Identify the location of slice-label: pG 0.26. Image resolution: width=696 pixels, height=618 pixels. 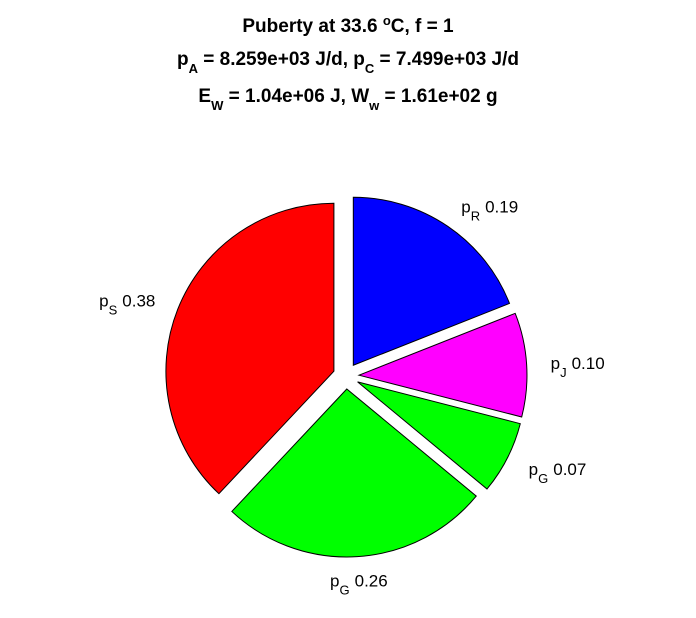
(359, 585).